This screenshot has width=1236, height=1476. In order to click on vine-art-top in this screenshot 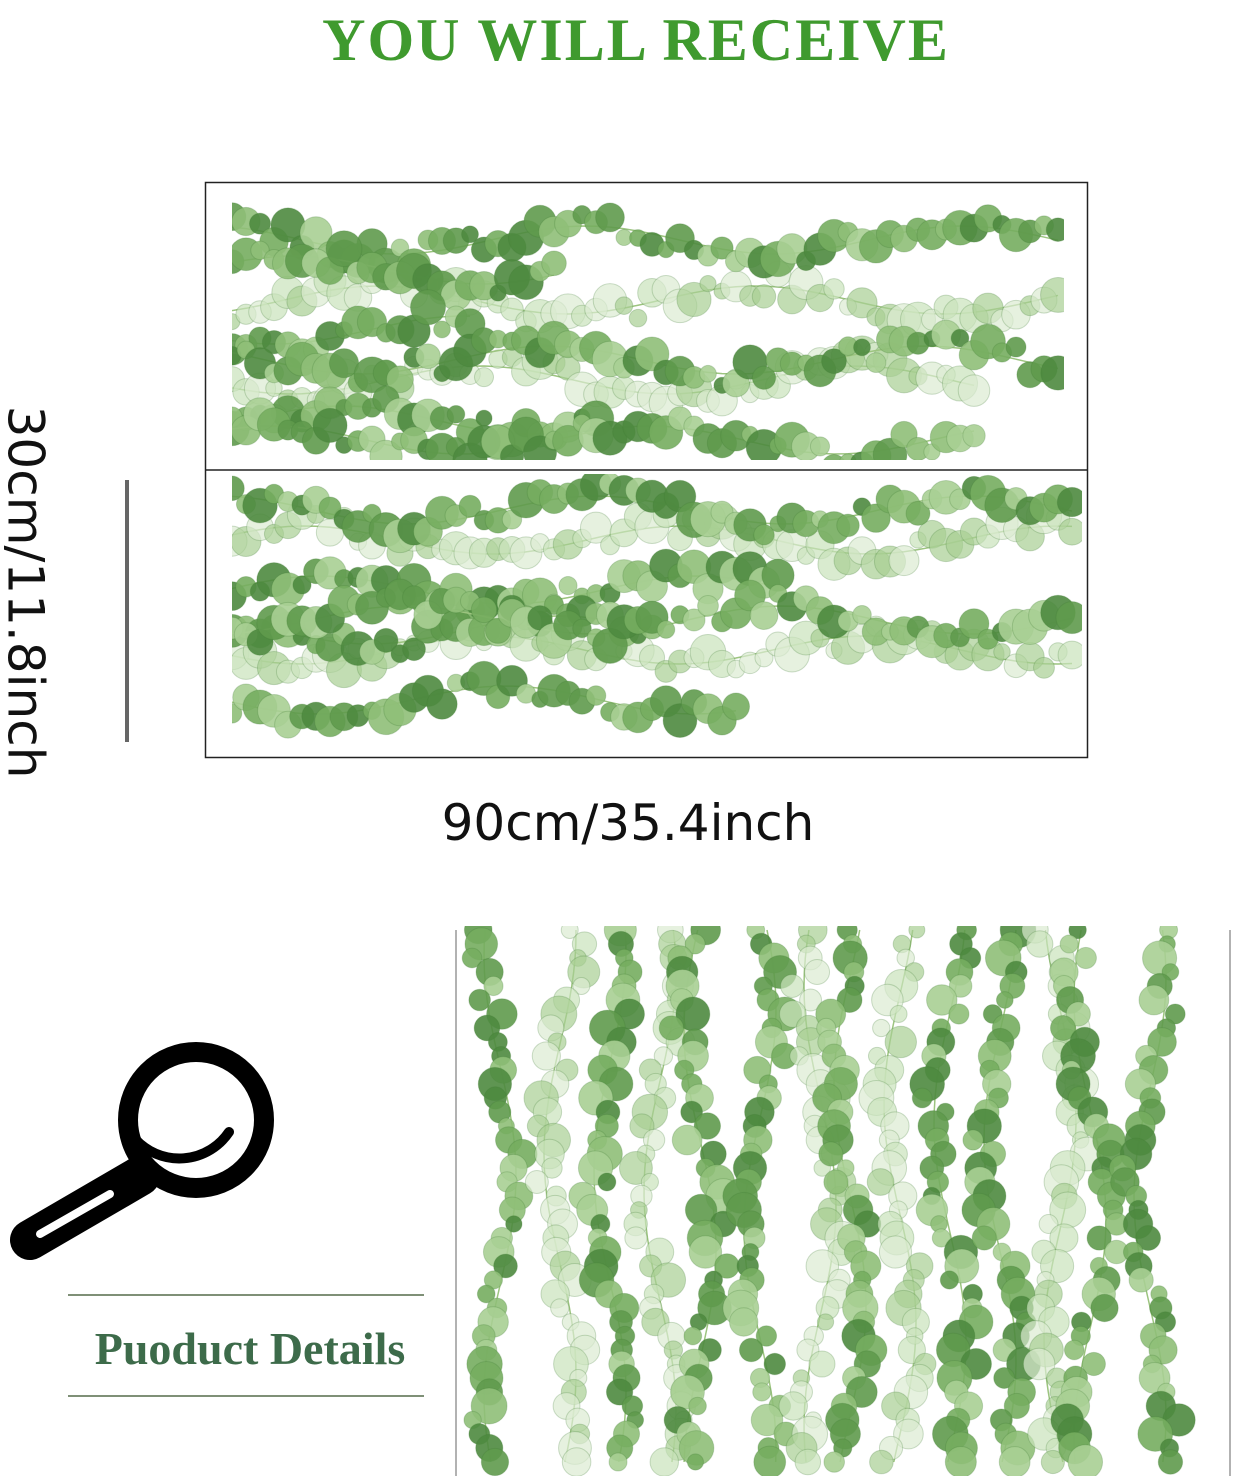, I will do `click(648, 331)`.